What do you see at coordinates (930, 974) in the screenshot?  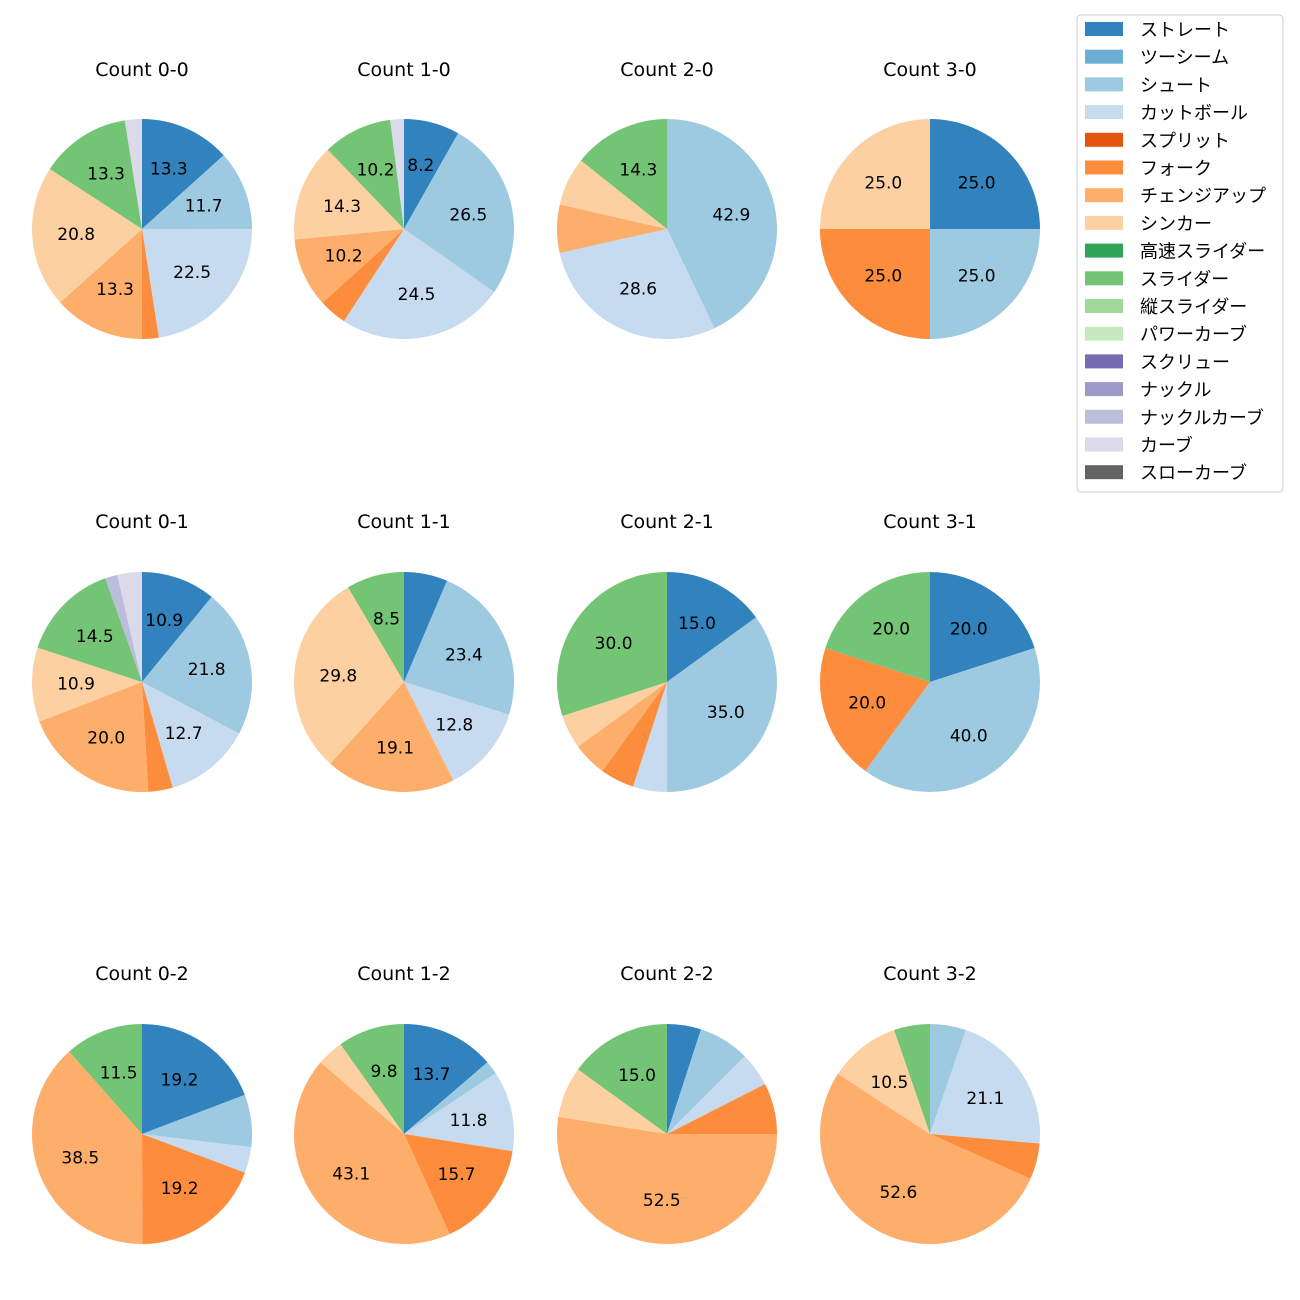 I see `pie-title: Count 3-2` at bounding box center [930, 974].